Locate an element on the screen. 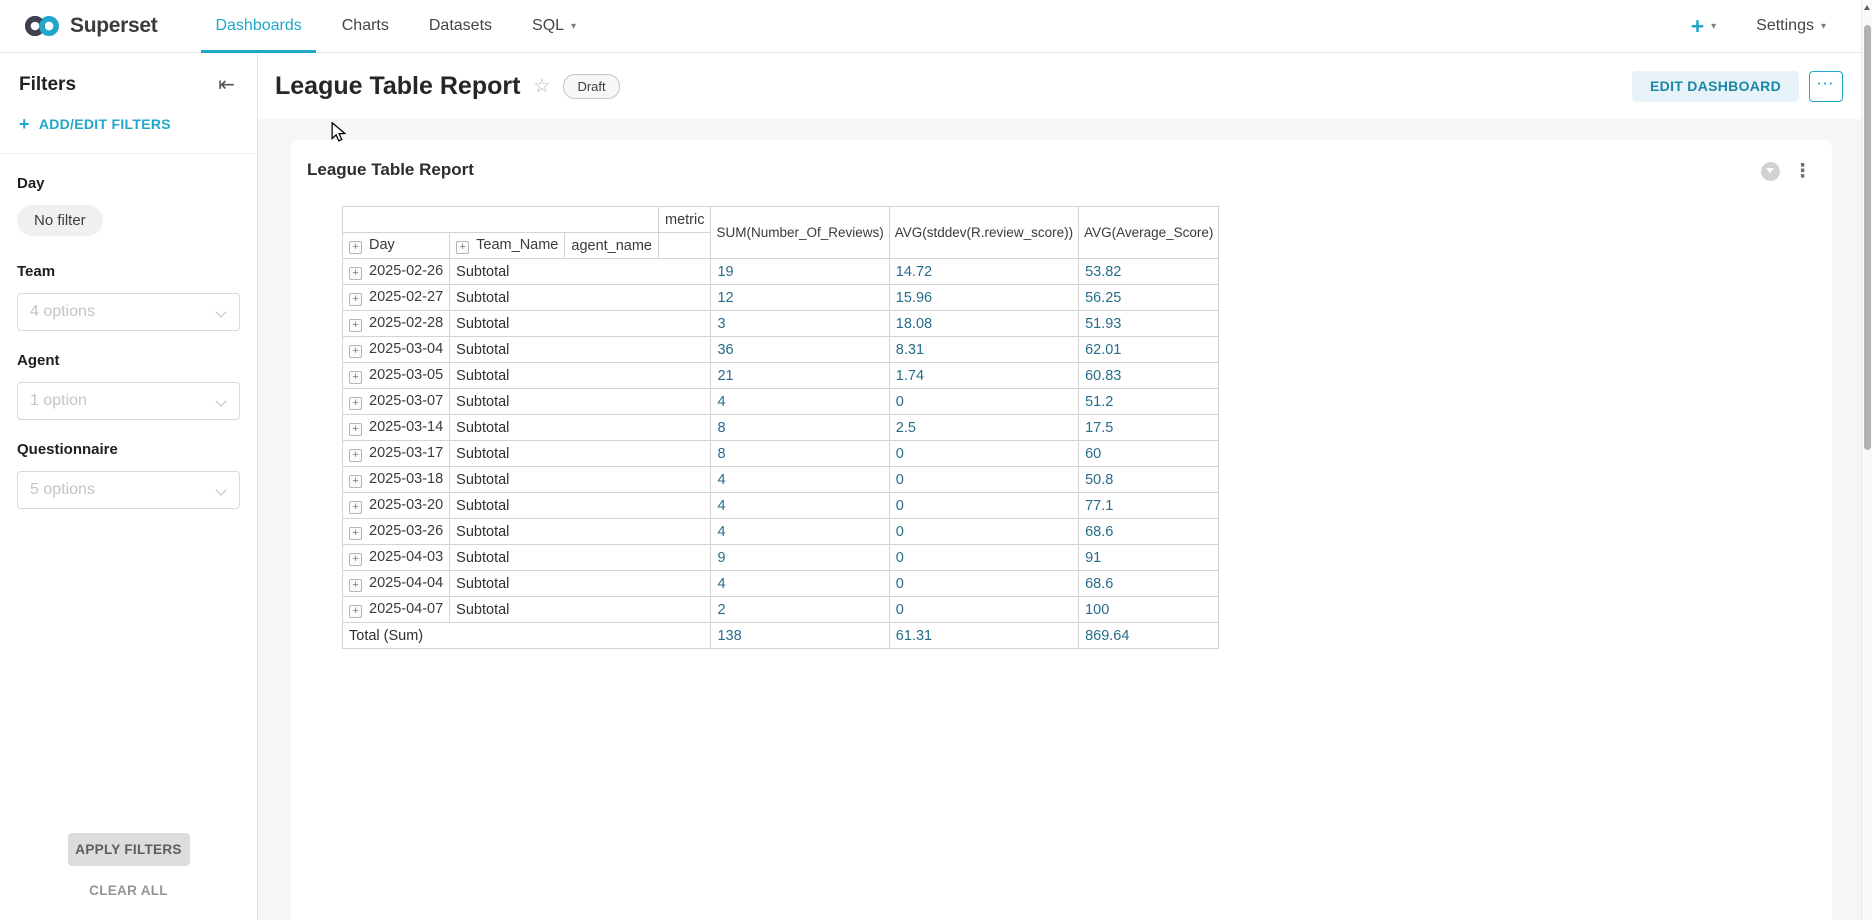  row-day-cell: +2025-02-27 is located at coordinates (396, 297).